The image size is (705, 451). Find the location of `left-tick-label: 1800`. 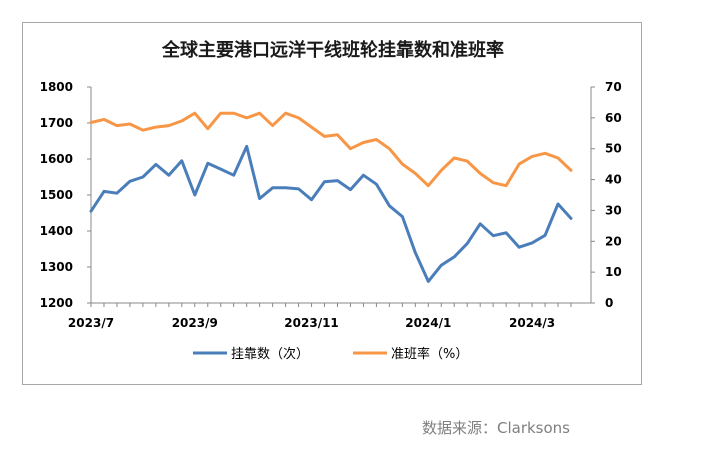

left-tick-label: 1800 is located at coordinates (56, 87).